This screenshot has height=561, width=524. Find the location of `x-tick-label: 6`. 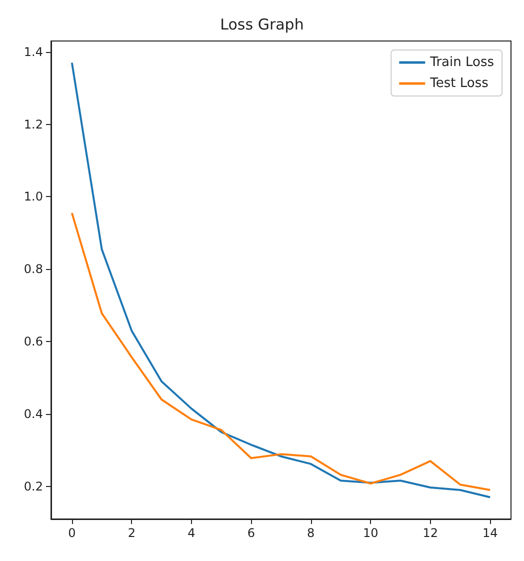

x-tick-label: 6 is located at coordinates (251, 533).